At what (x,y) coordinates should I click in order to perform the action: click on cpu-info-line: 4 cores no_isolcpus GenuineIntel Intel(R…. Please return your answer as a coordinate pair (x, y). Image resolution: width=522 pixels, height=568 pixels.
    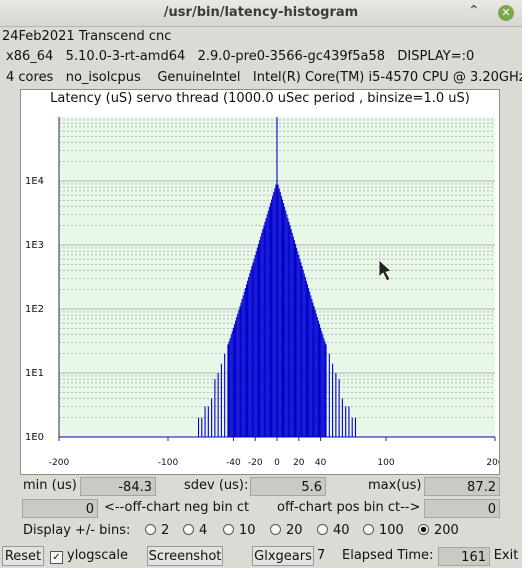
    Looking at the image, I should click on (264, 77).